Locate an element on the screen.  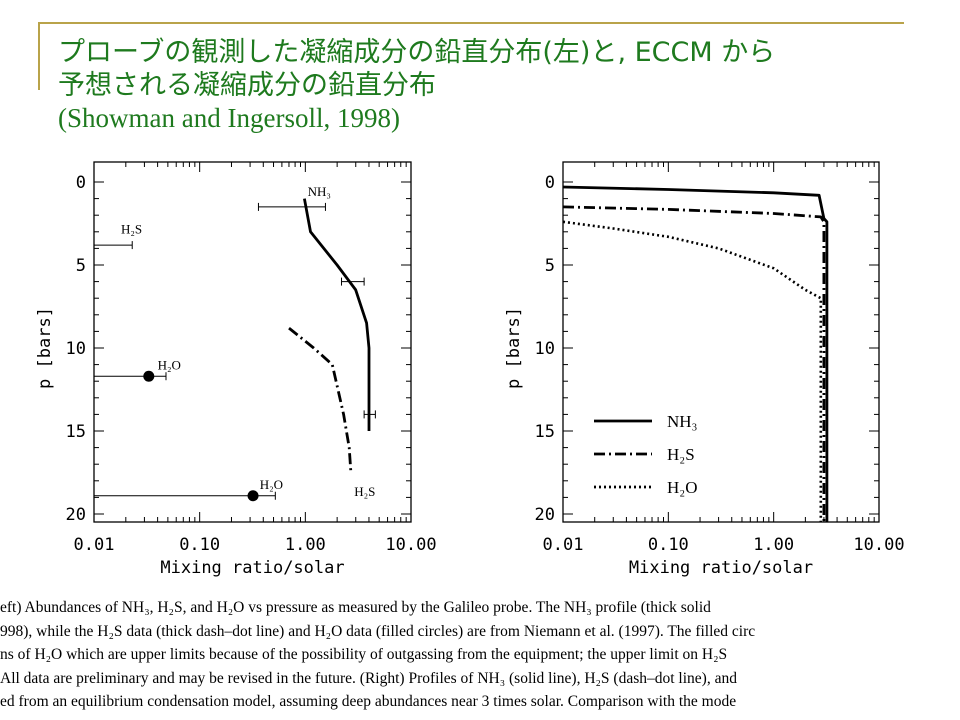
title-line-1: プローブの観測した凝縮成分の鉛直分布(左)と, ECCM から is located at coordinates (417, 52).